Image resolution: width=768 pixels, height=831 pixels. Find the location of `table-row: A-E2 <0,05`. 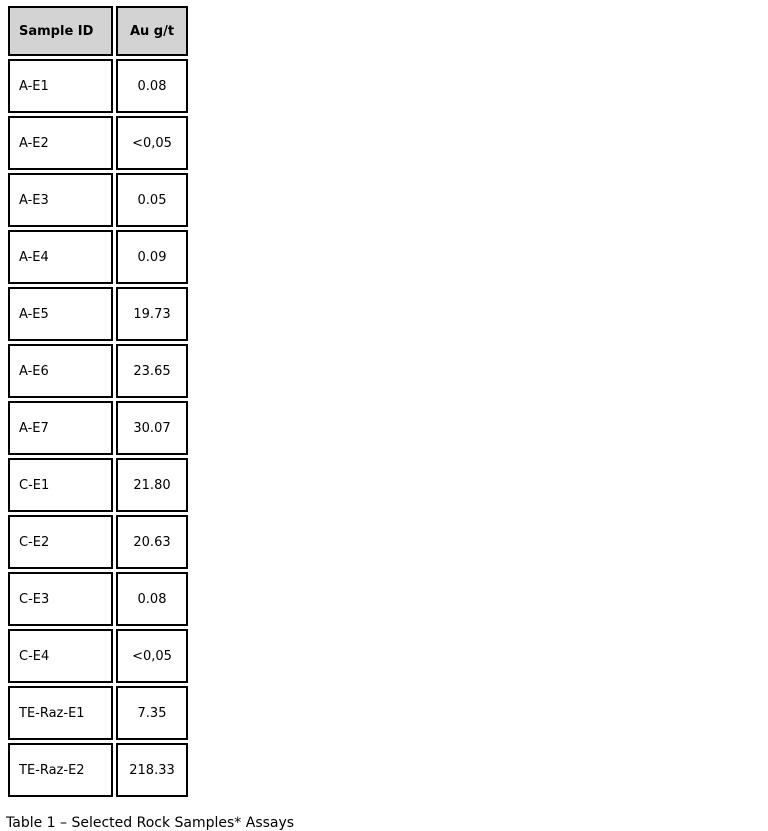

table-row: A-E2 <0,05 is located at coordinates (98, 143).